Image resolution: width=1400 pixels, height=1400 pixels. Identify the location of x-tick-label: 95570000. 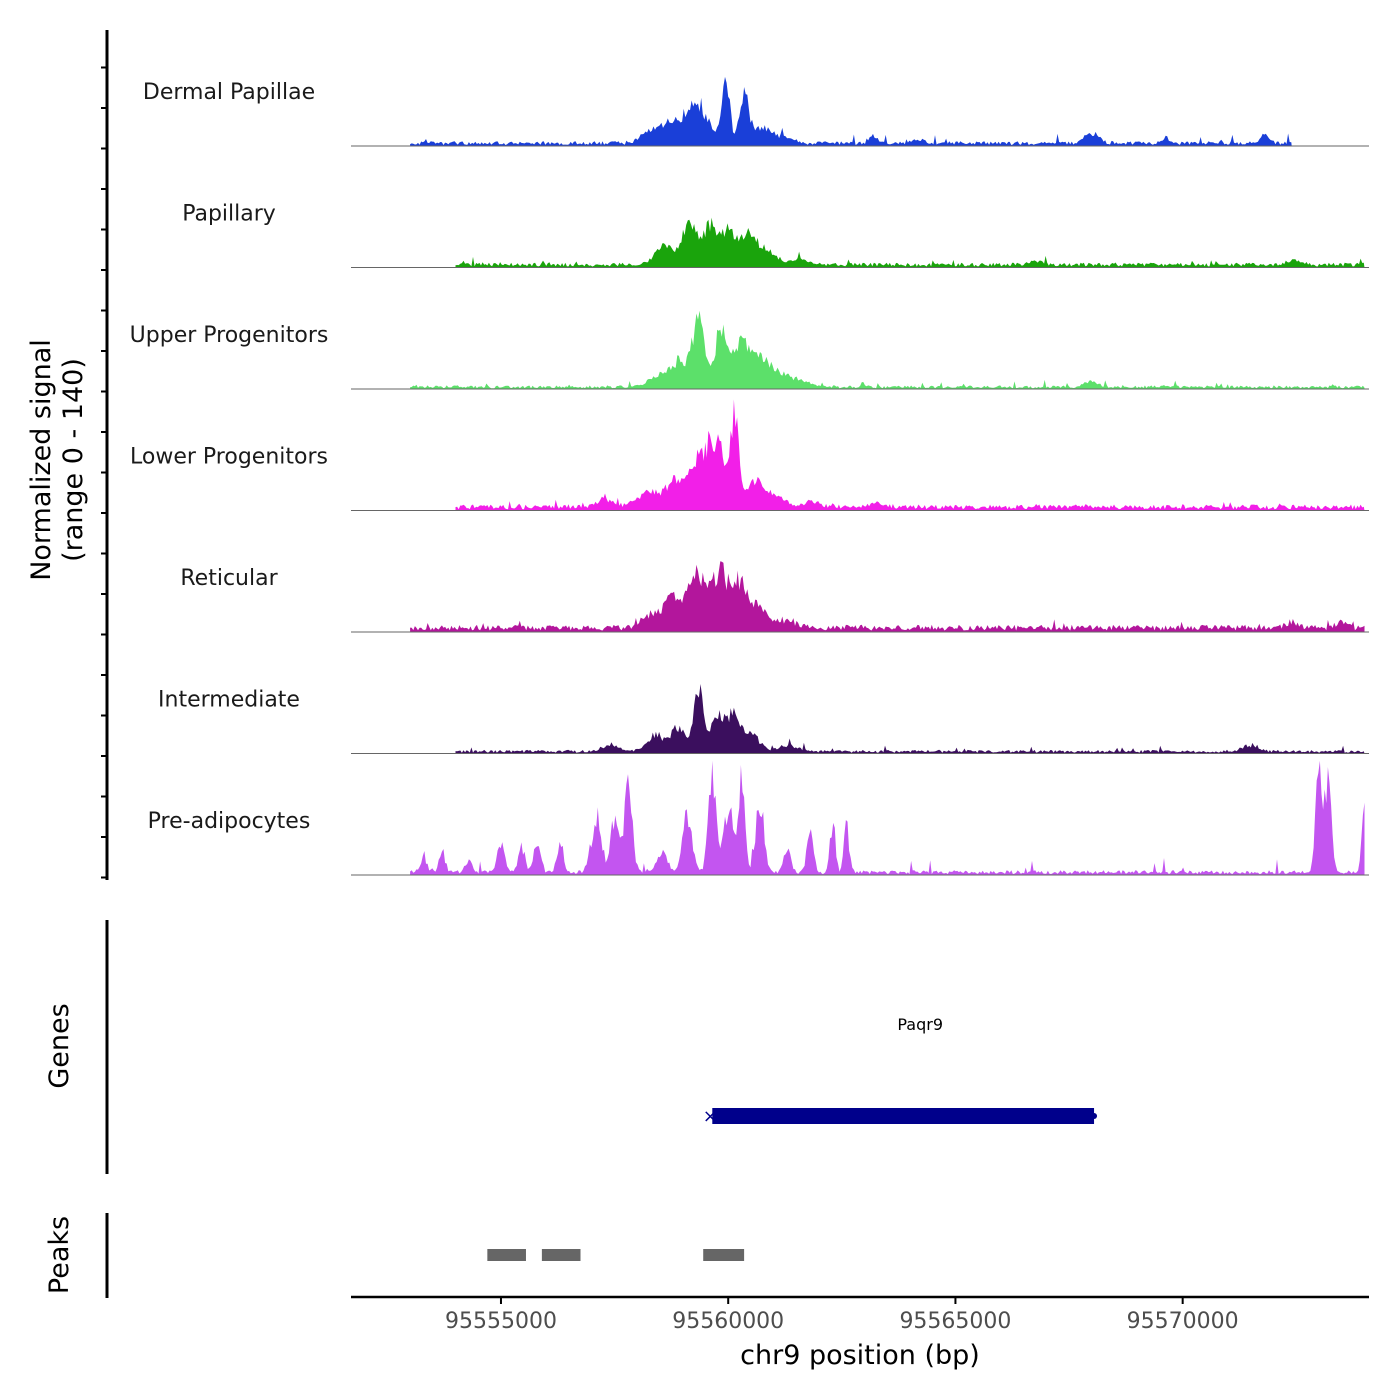
(1183, 1321).